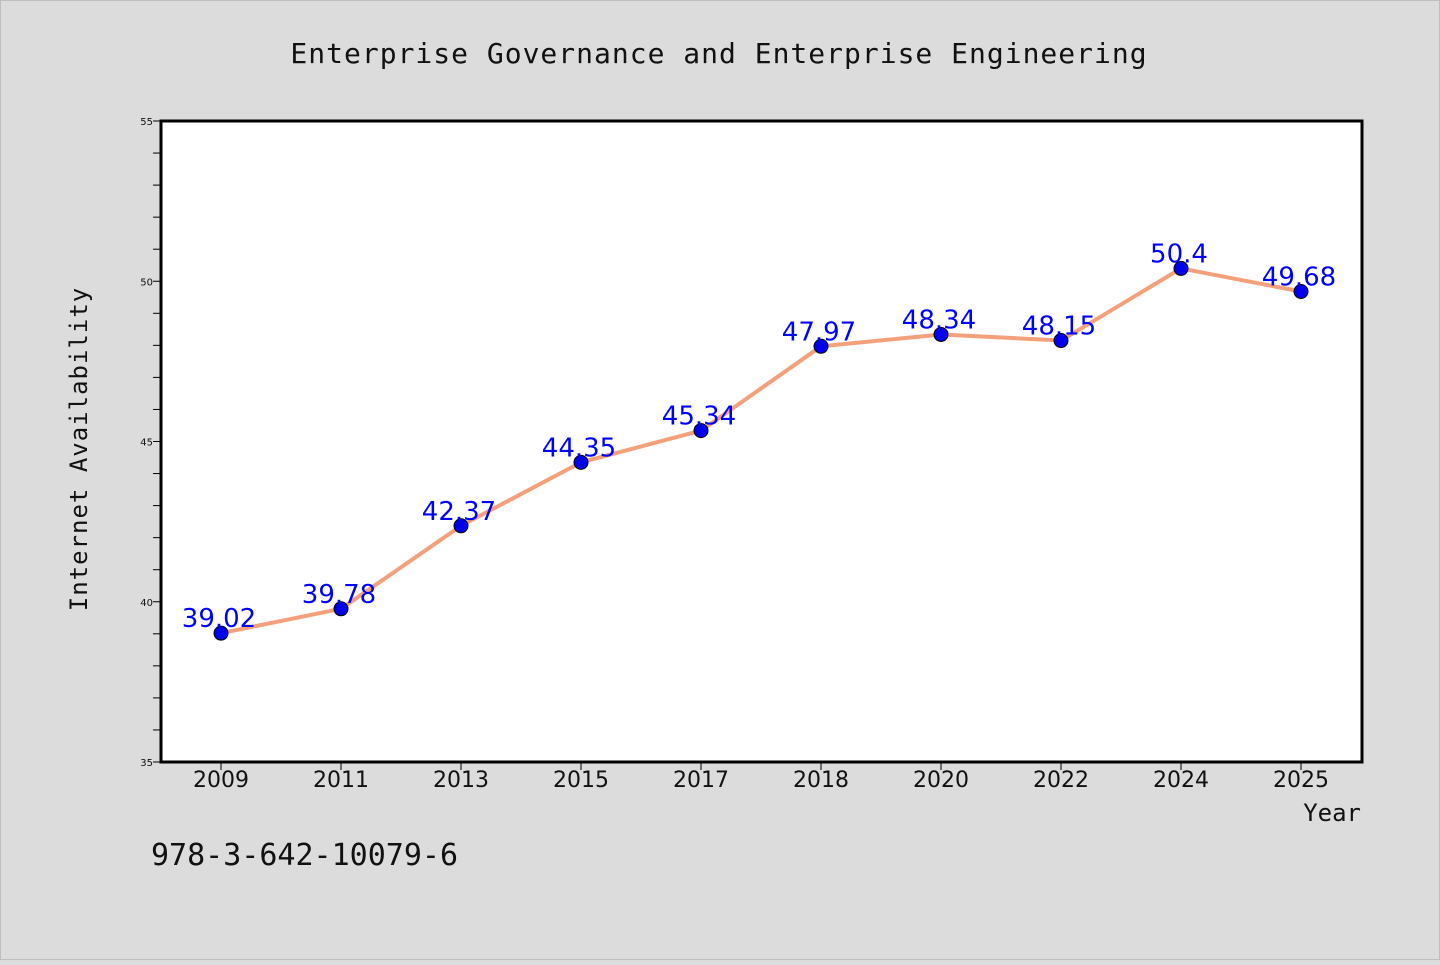 Image resolution: width=1440 pixels, height=965 pixels. Describe the element at coordinates (579, 448) in the screenshot. I see `data-label: 44.35` at that location.